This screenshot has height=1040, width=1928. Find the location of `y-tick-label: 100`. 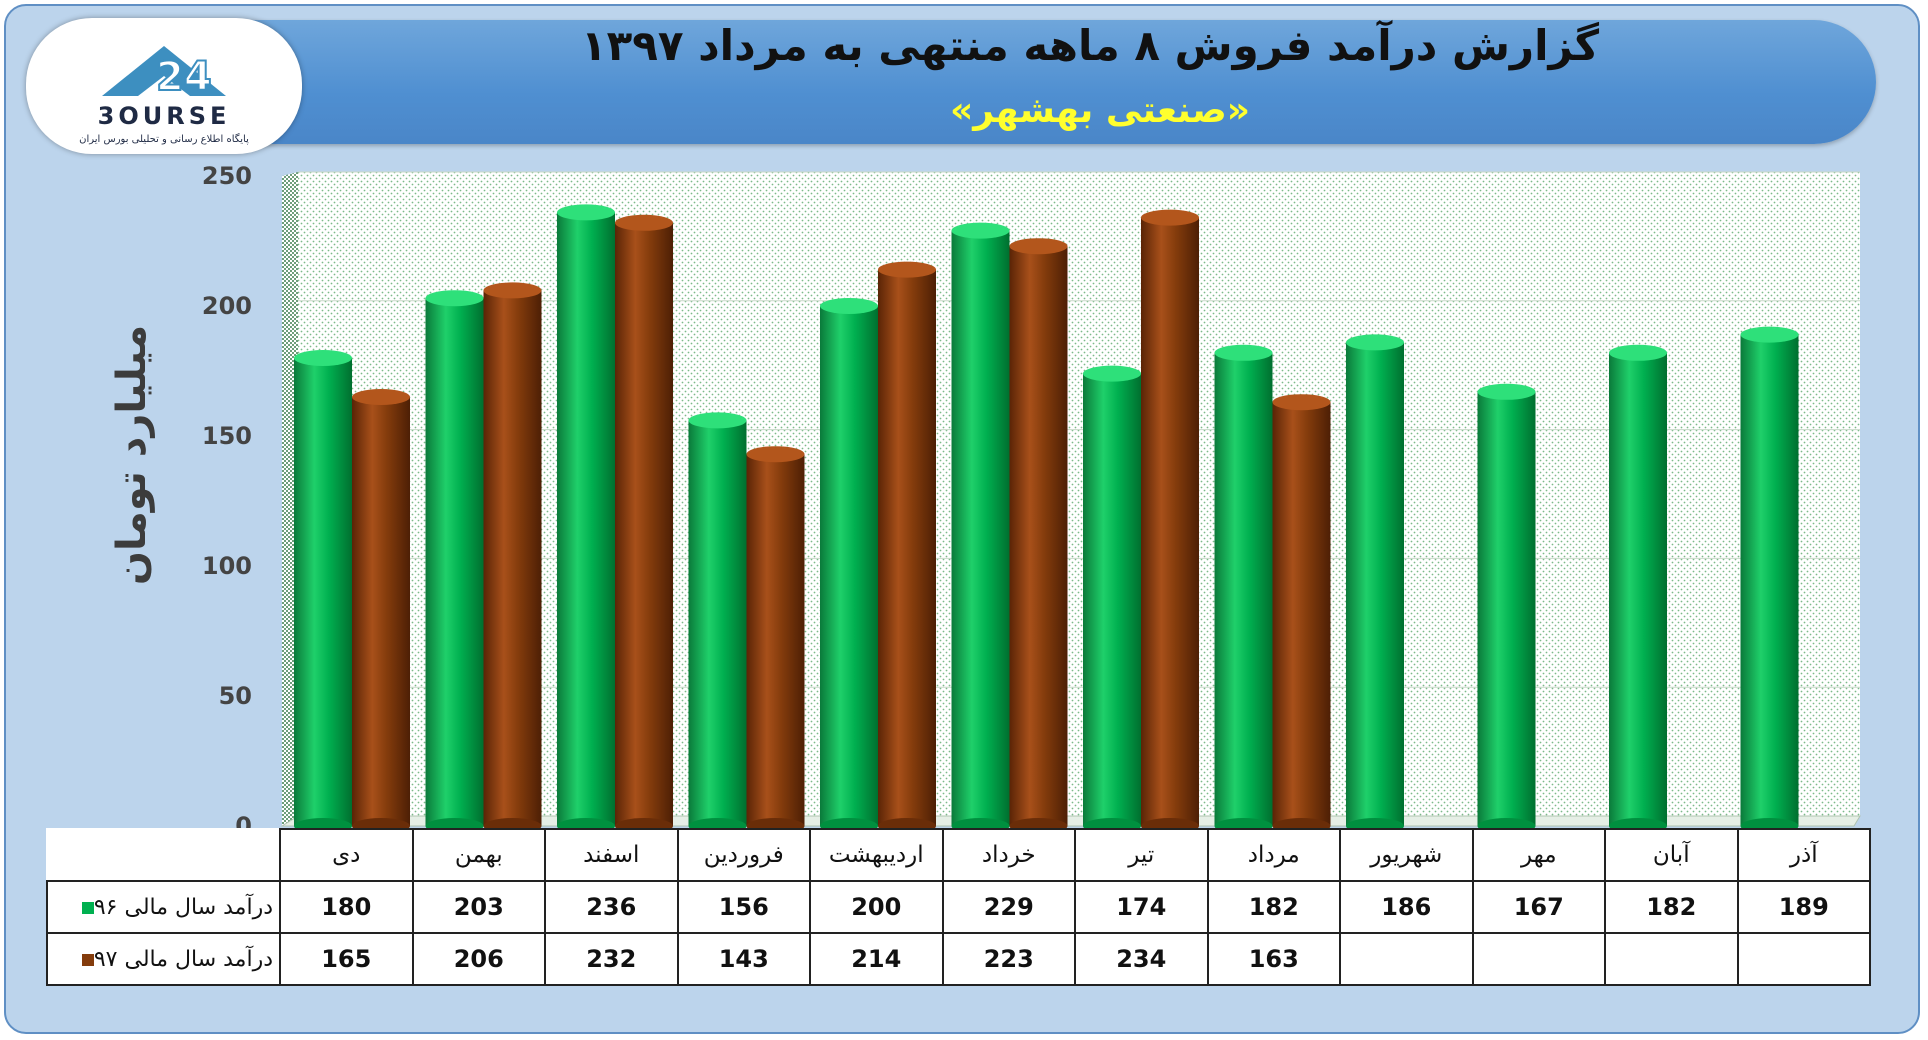

y-tick-label: 100 is located at coordinates (227, 566).